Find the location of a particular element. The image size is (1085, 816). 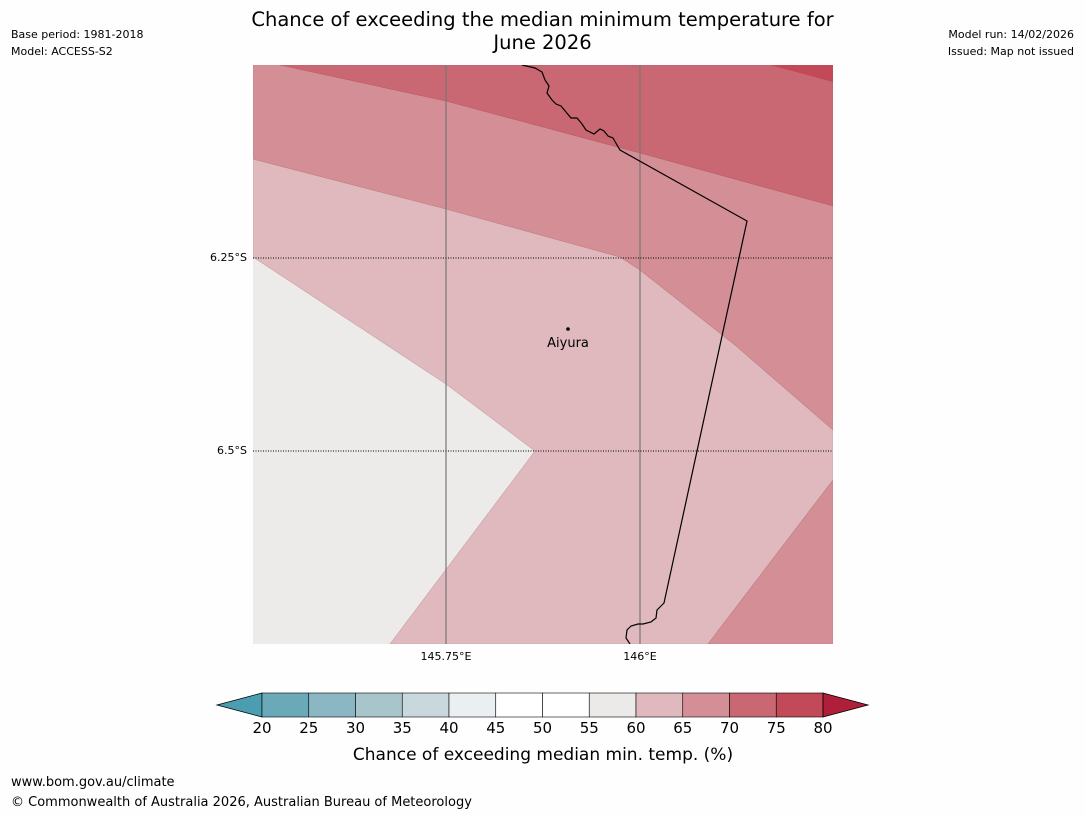

colorbar-tick-label: 70 is located at coordinates (729, 728).